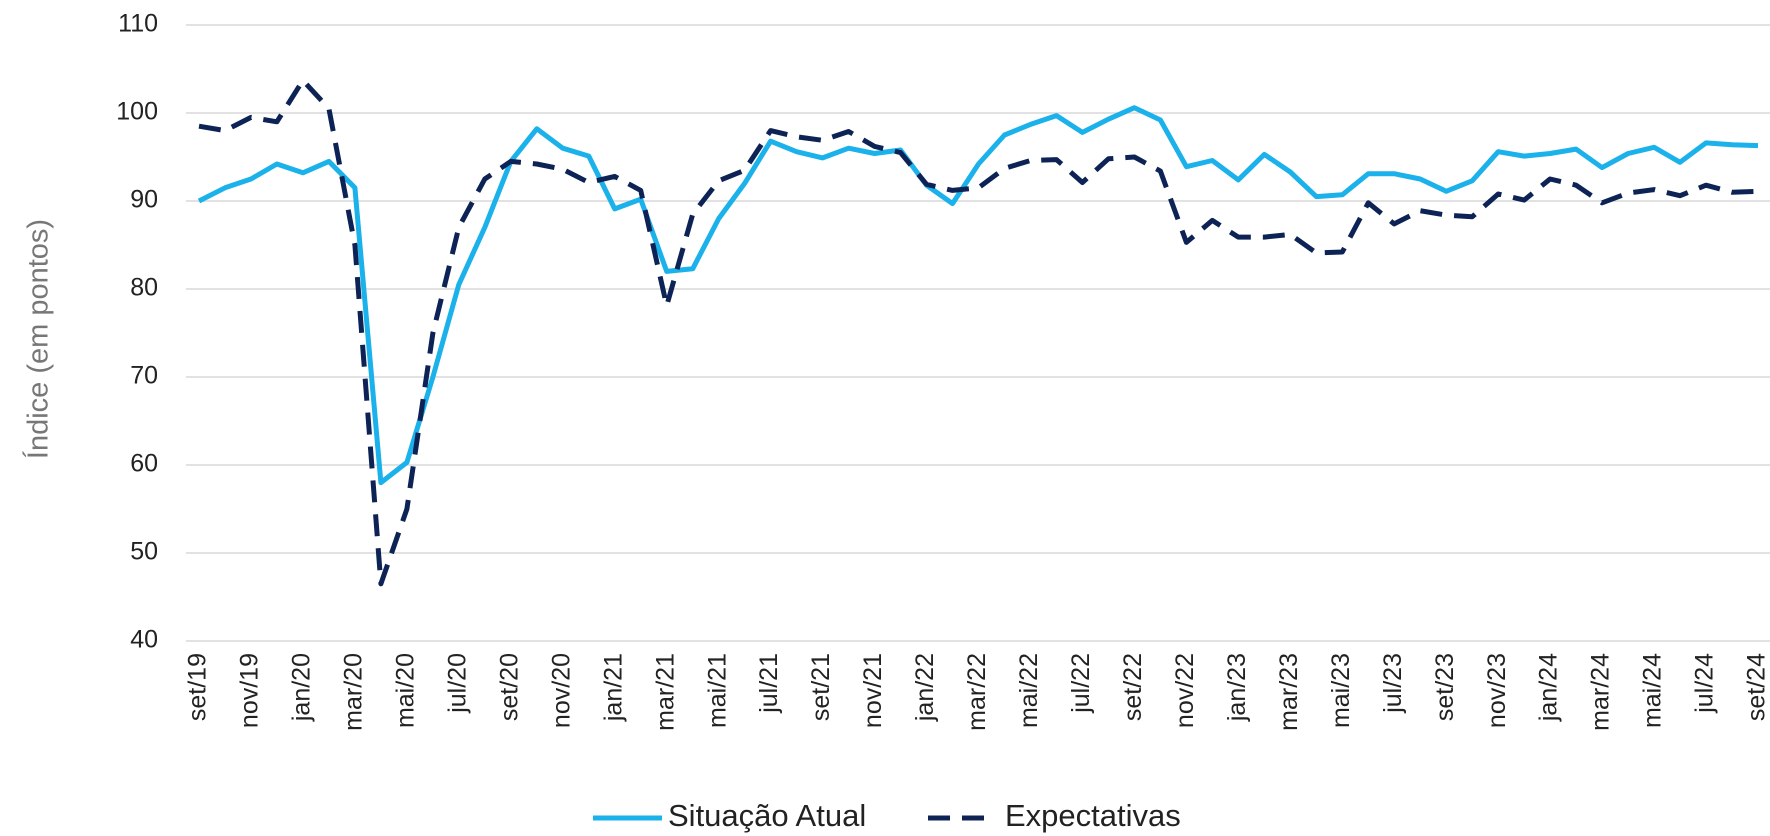  What do you see at coordinates (405, 690) in the screenshot?
I see `x-tick-label: mai/20` at bounding box center [405, 690].